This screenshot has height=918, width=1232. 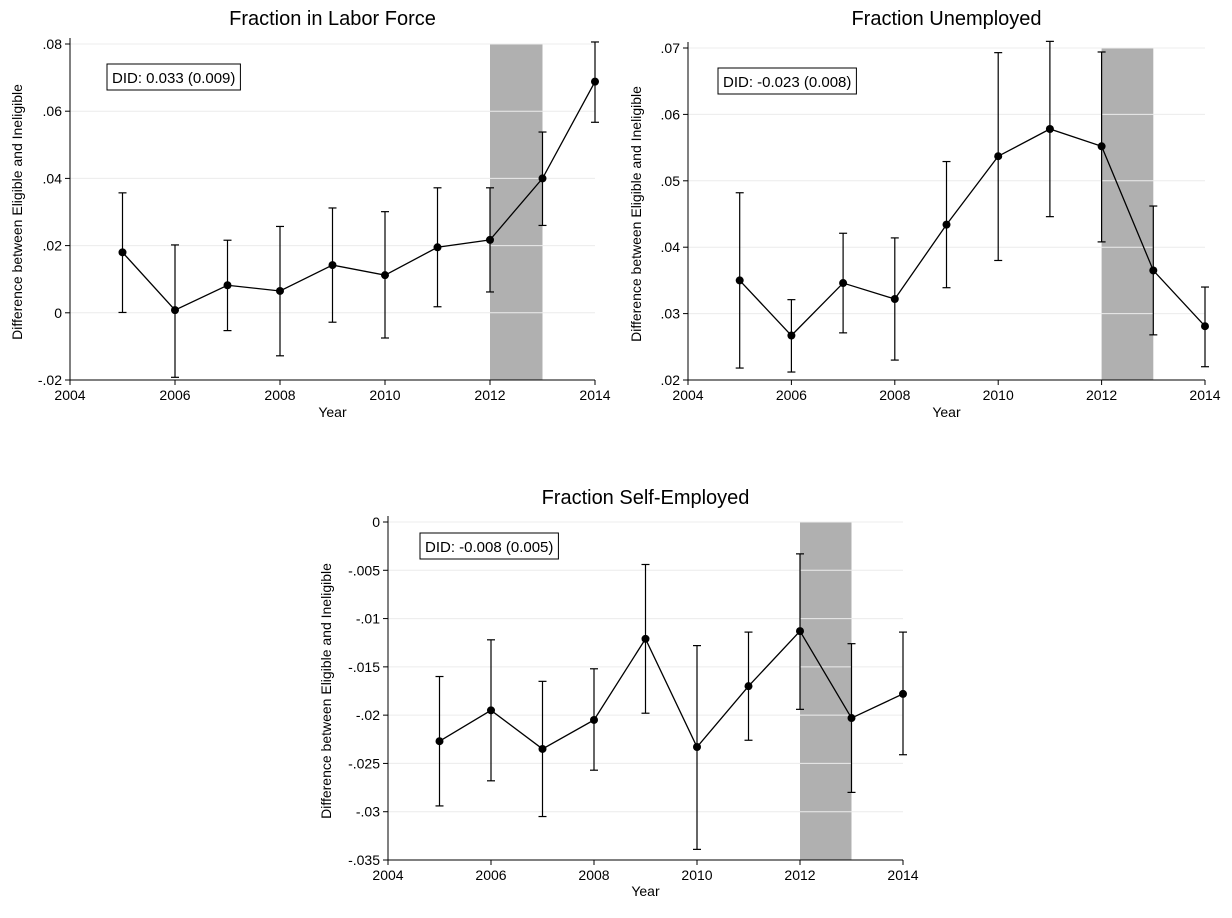 I want to click on did-annotation-text: DID: -0.008 (0.005), so click(x=489, y=547).